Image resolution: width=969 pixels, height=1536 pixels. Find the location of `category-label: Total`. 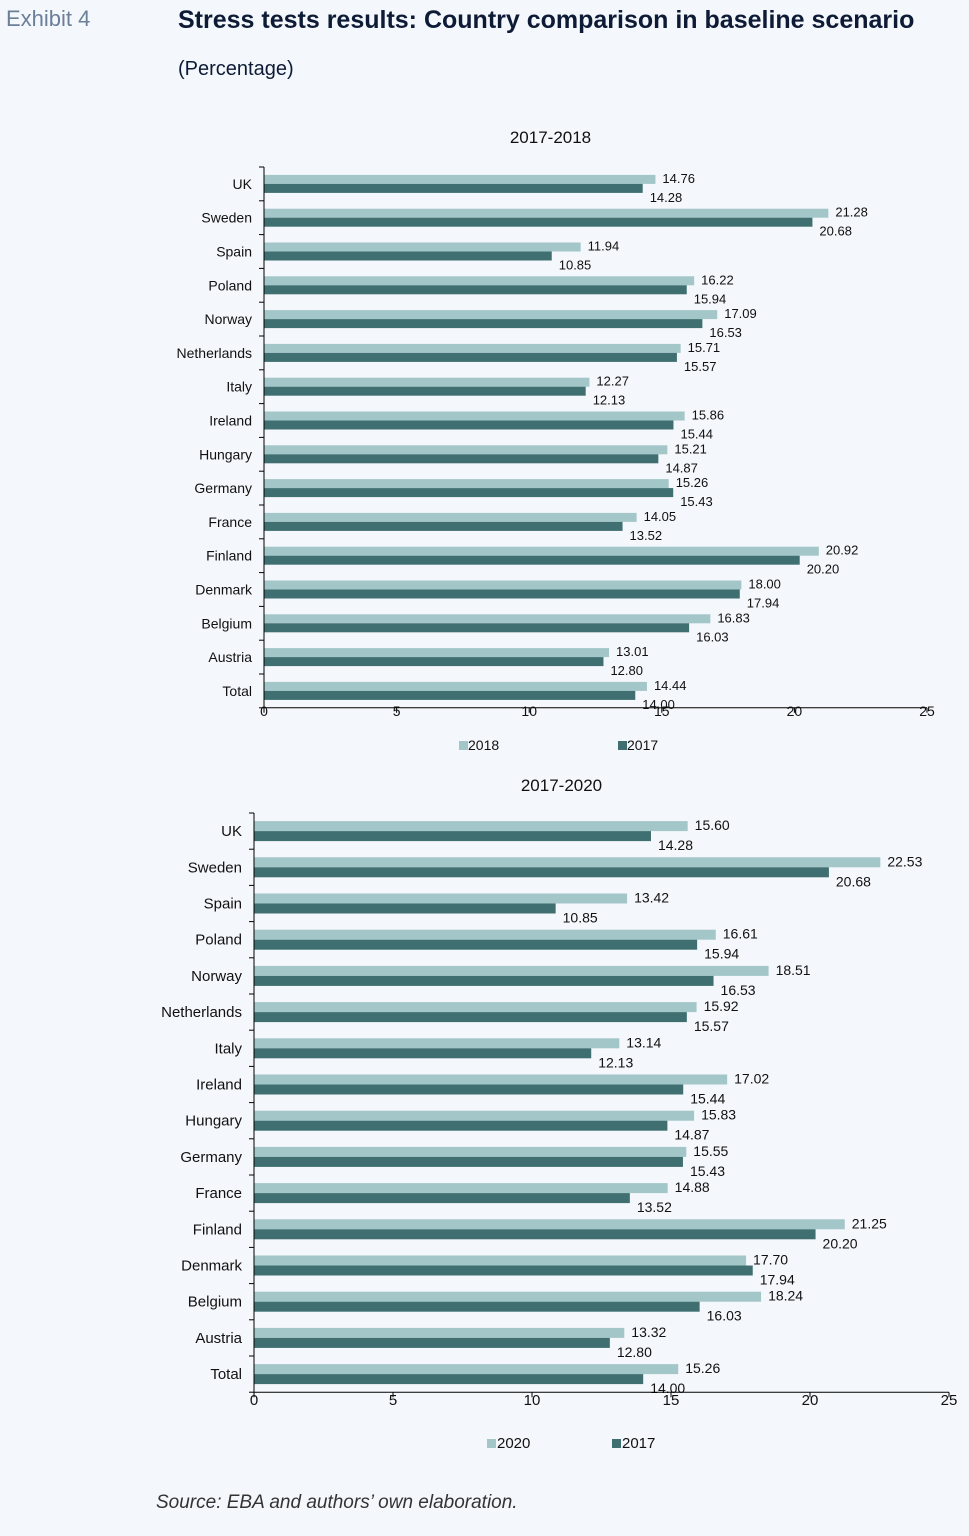

category-label: Total is located at coordinates (226, 1374).